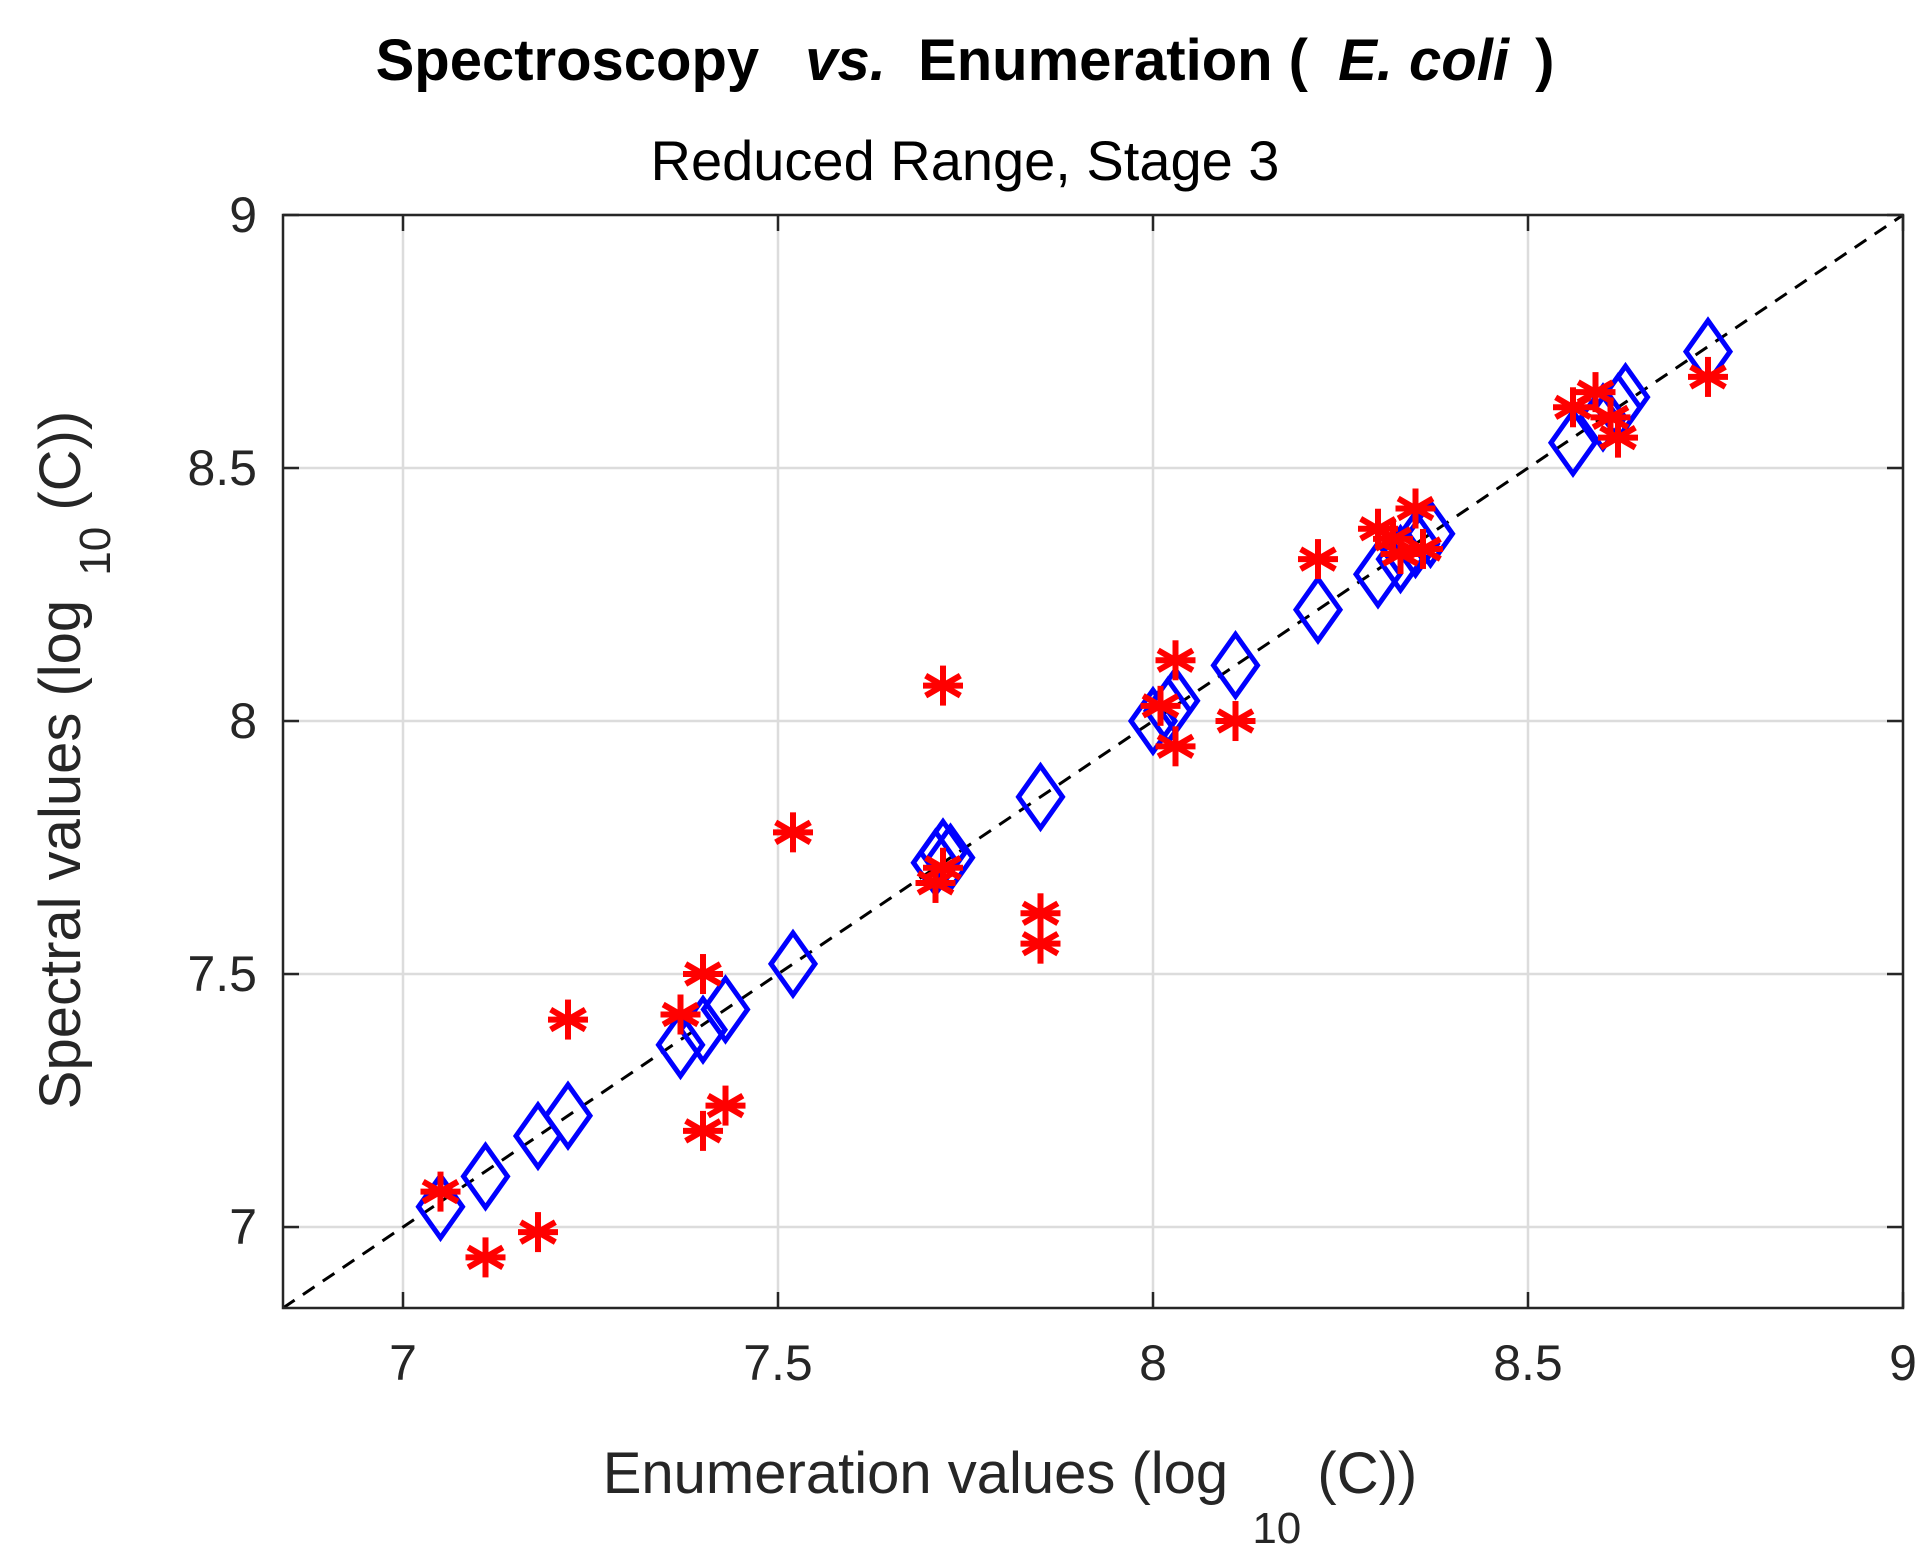  I want to click on y-tick-label: 7, so click(243, 1227).